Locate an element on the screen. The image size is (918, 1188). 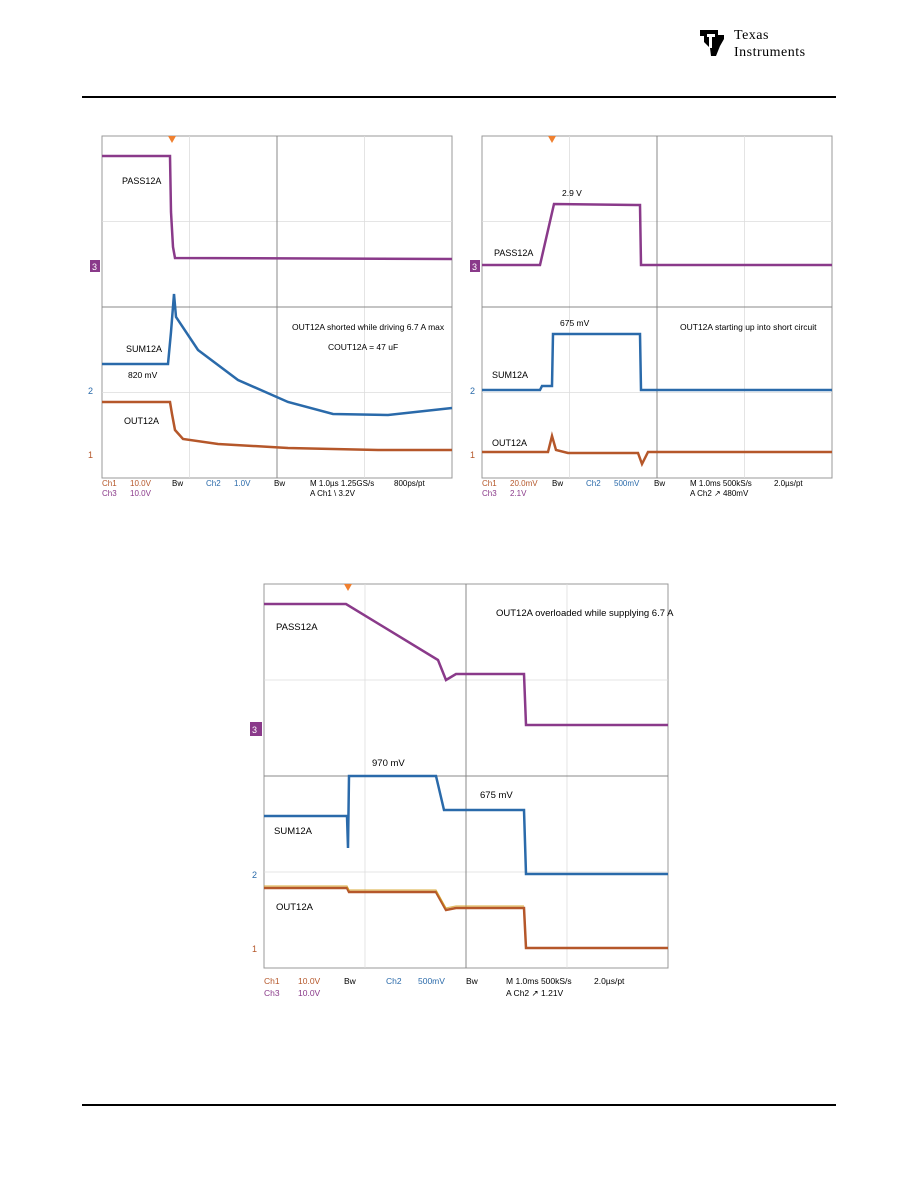
annotation-voltage-mid: 970 mV is located at coordinates (388, 763).